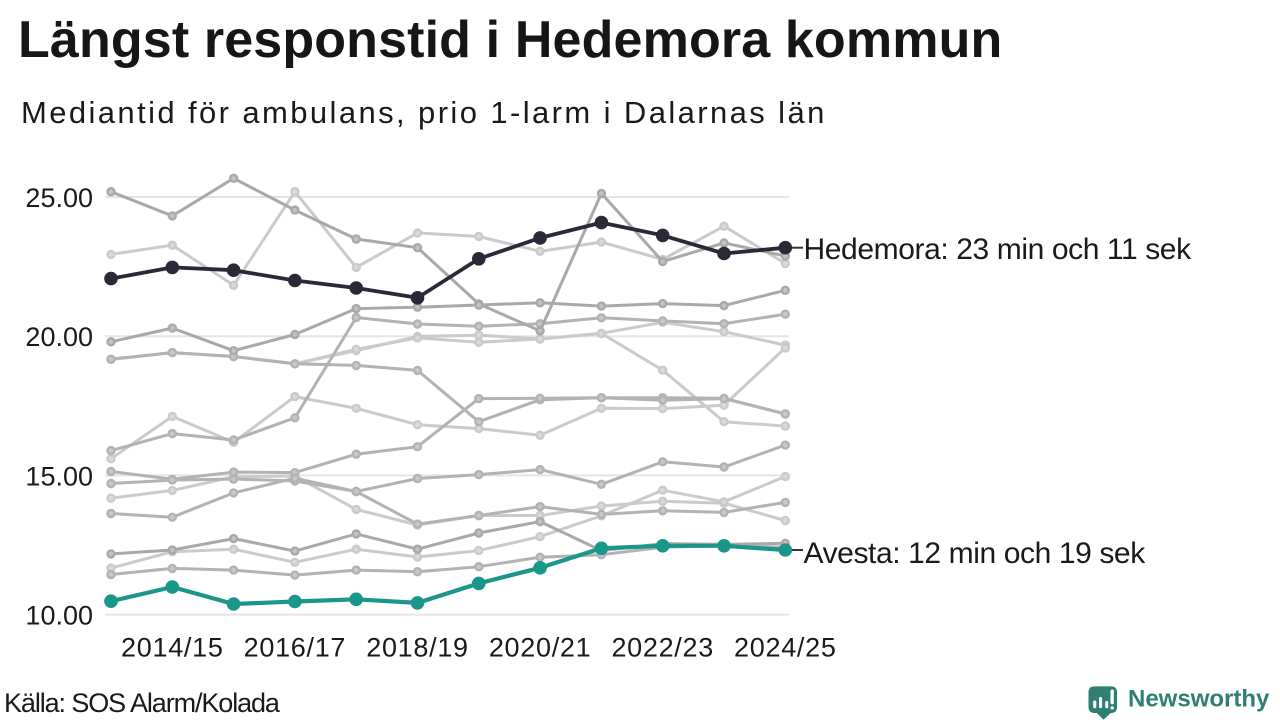  Describe the element at coordinates (417, 648) in the screenshot. I see `svg-text: 2018/19` at that location.